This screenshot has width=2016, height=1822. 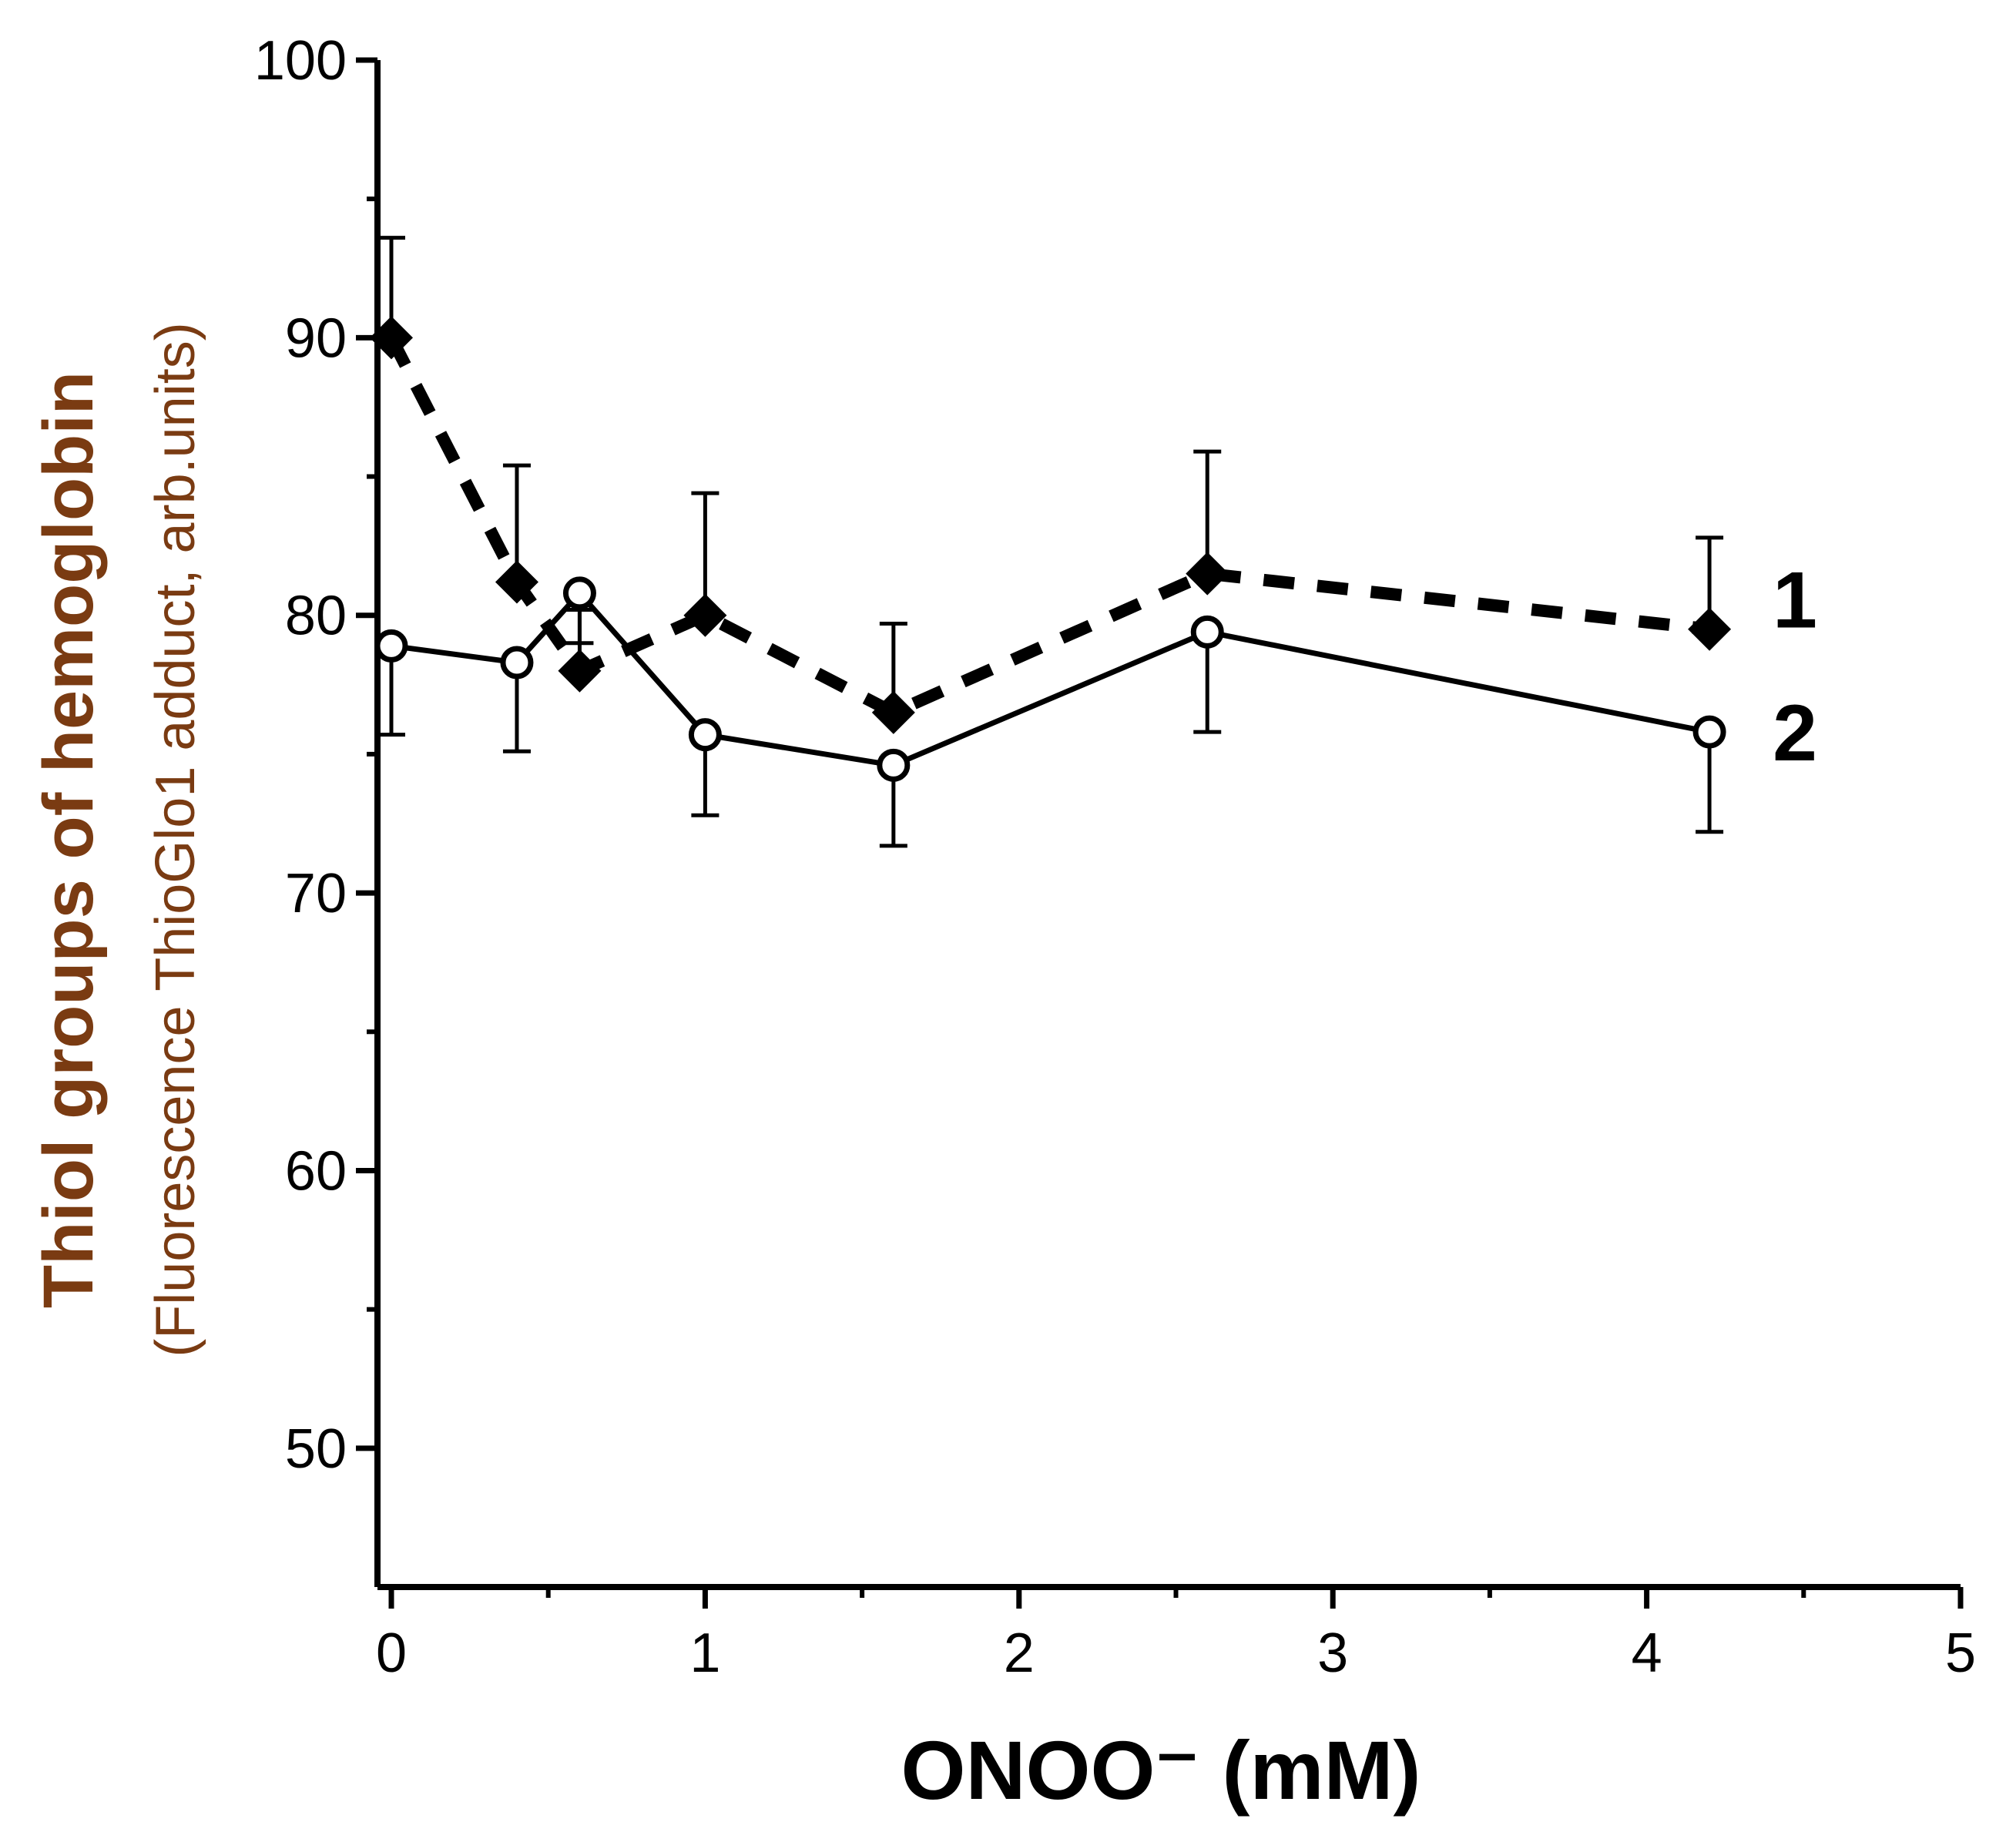 I want to click on y-tick-label: 60, so click(x=316, y=1171).